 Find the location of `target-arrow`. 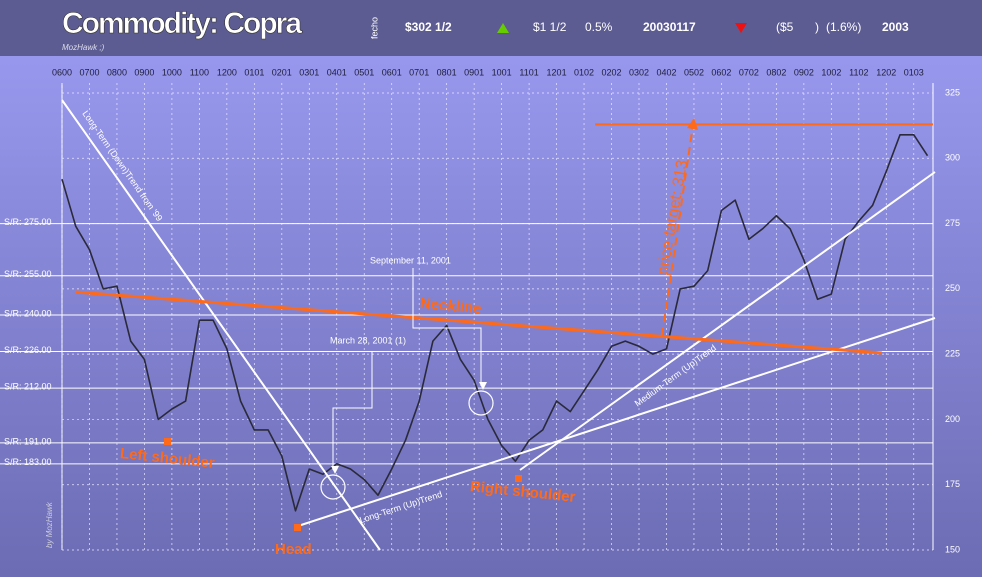

target-arrow is located at coordinates (677, 230).